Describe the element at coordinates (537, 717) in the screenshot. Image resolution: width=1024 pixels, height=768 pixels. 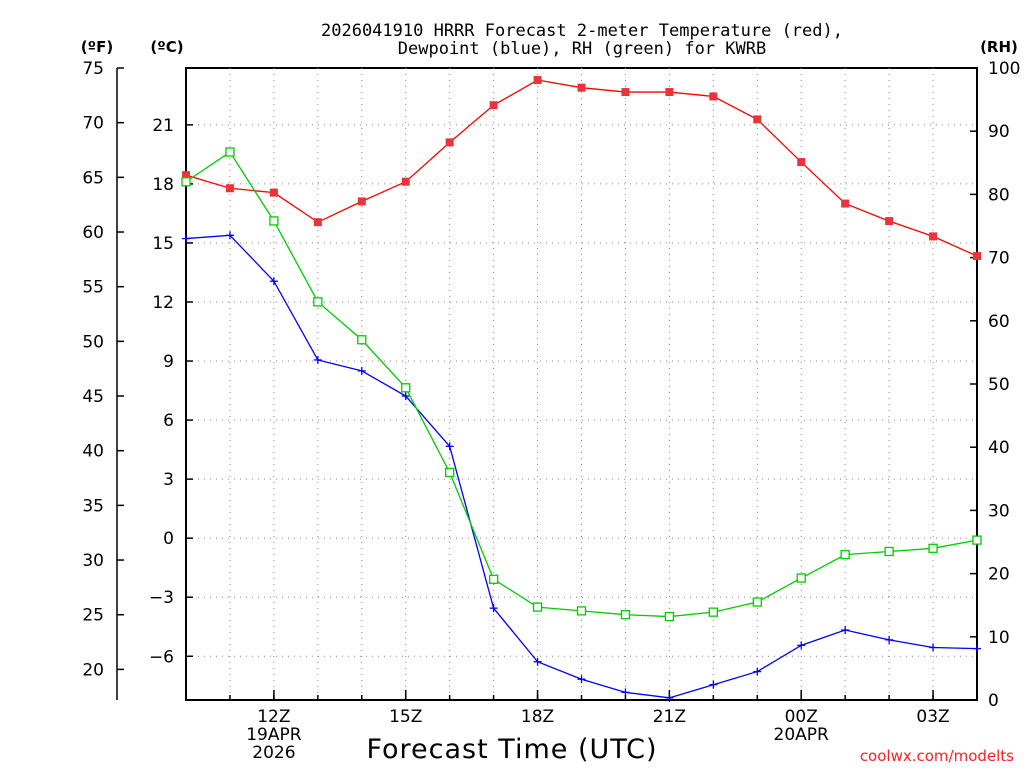
I see `x-axis-tick-label: 18Z` at that location.